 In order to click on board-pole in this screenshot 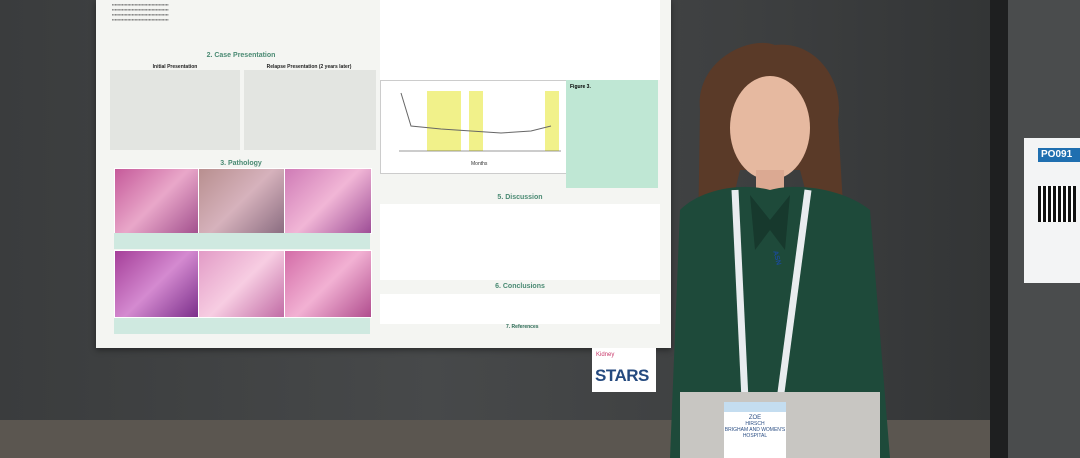, I will do `click(999, 229)`.